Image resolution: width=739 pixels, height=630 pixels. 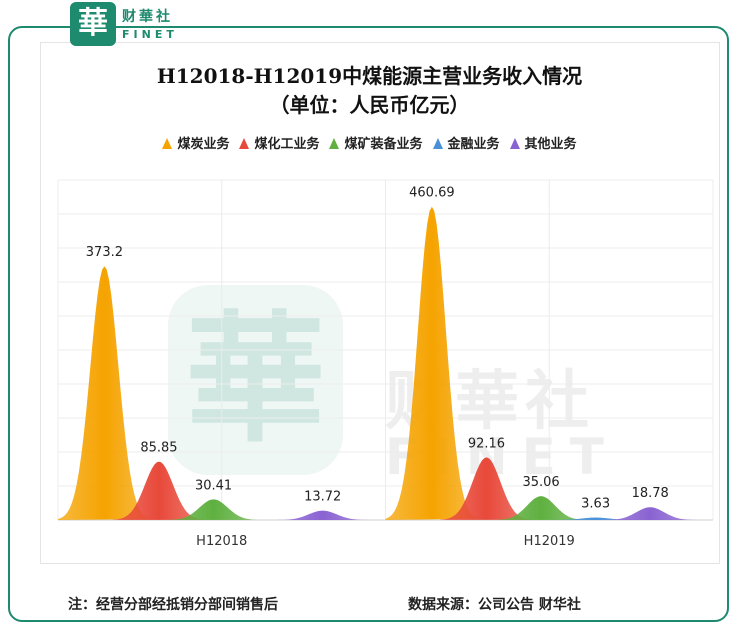 What do you see at coordinates (104, 252) in the screenshot?
I see `data-label: 373.2` at bounding box center [104, 252].